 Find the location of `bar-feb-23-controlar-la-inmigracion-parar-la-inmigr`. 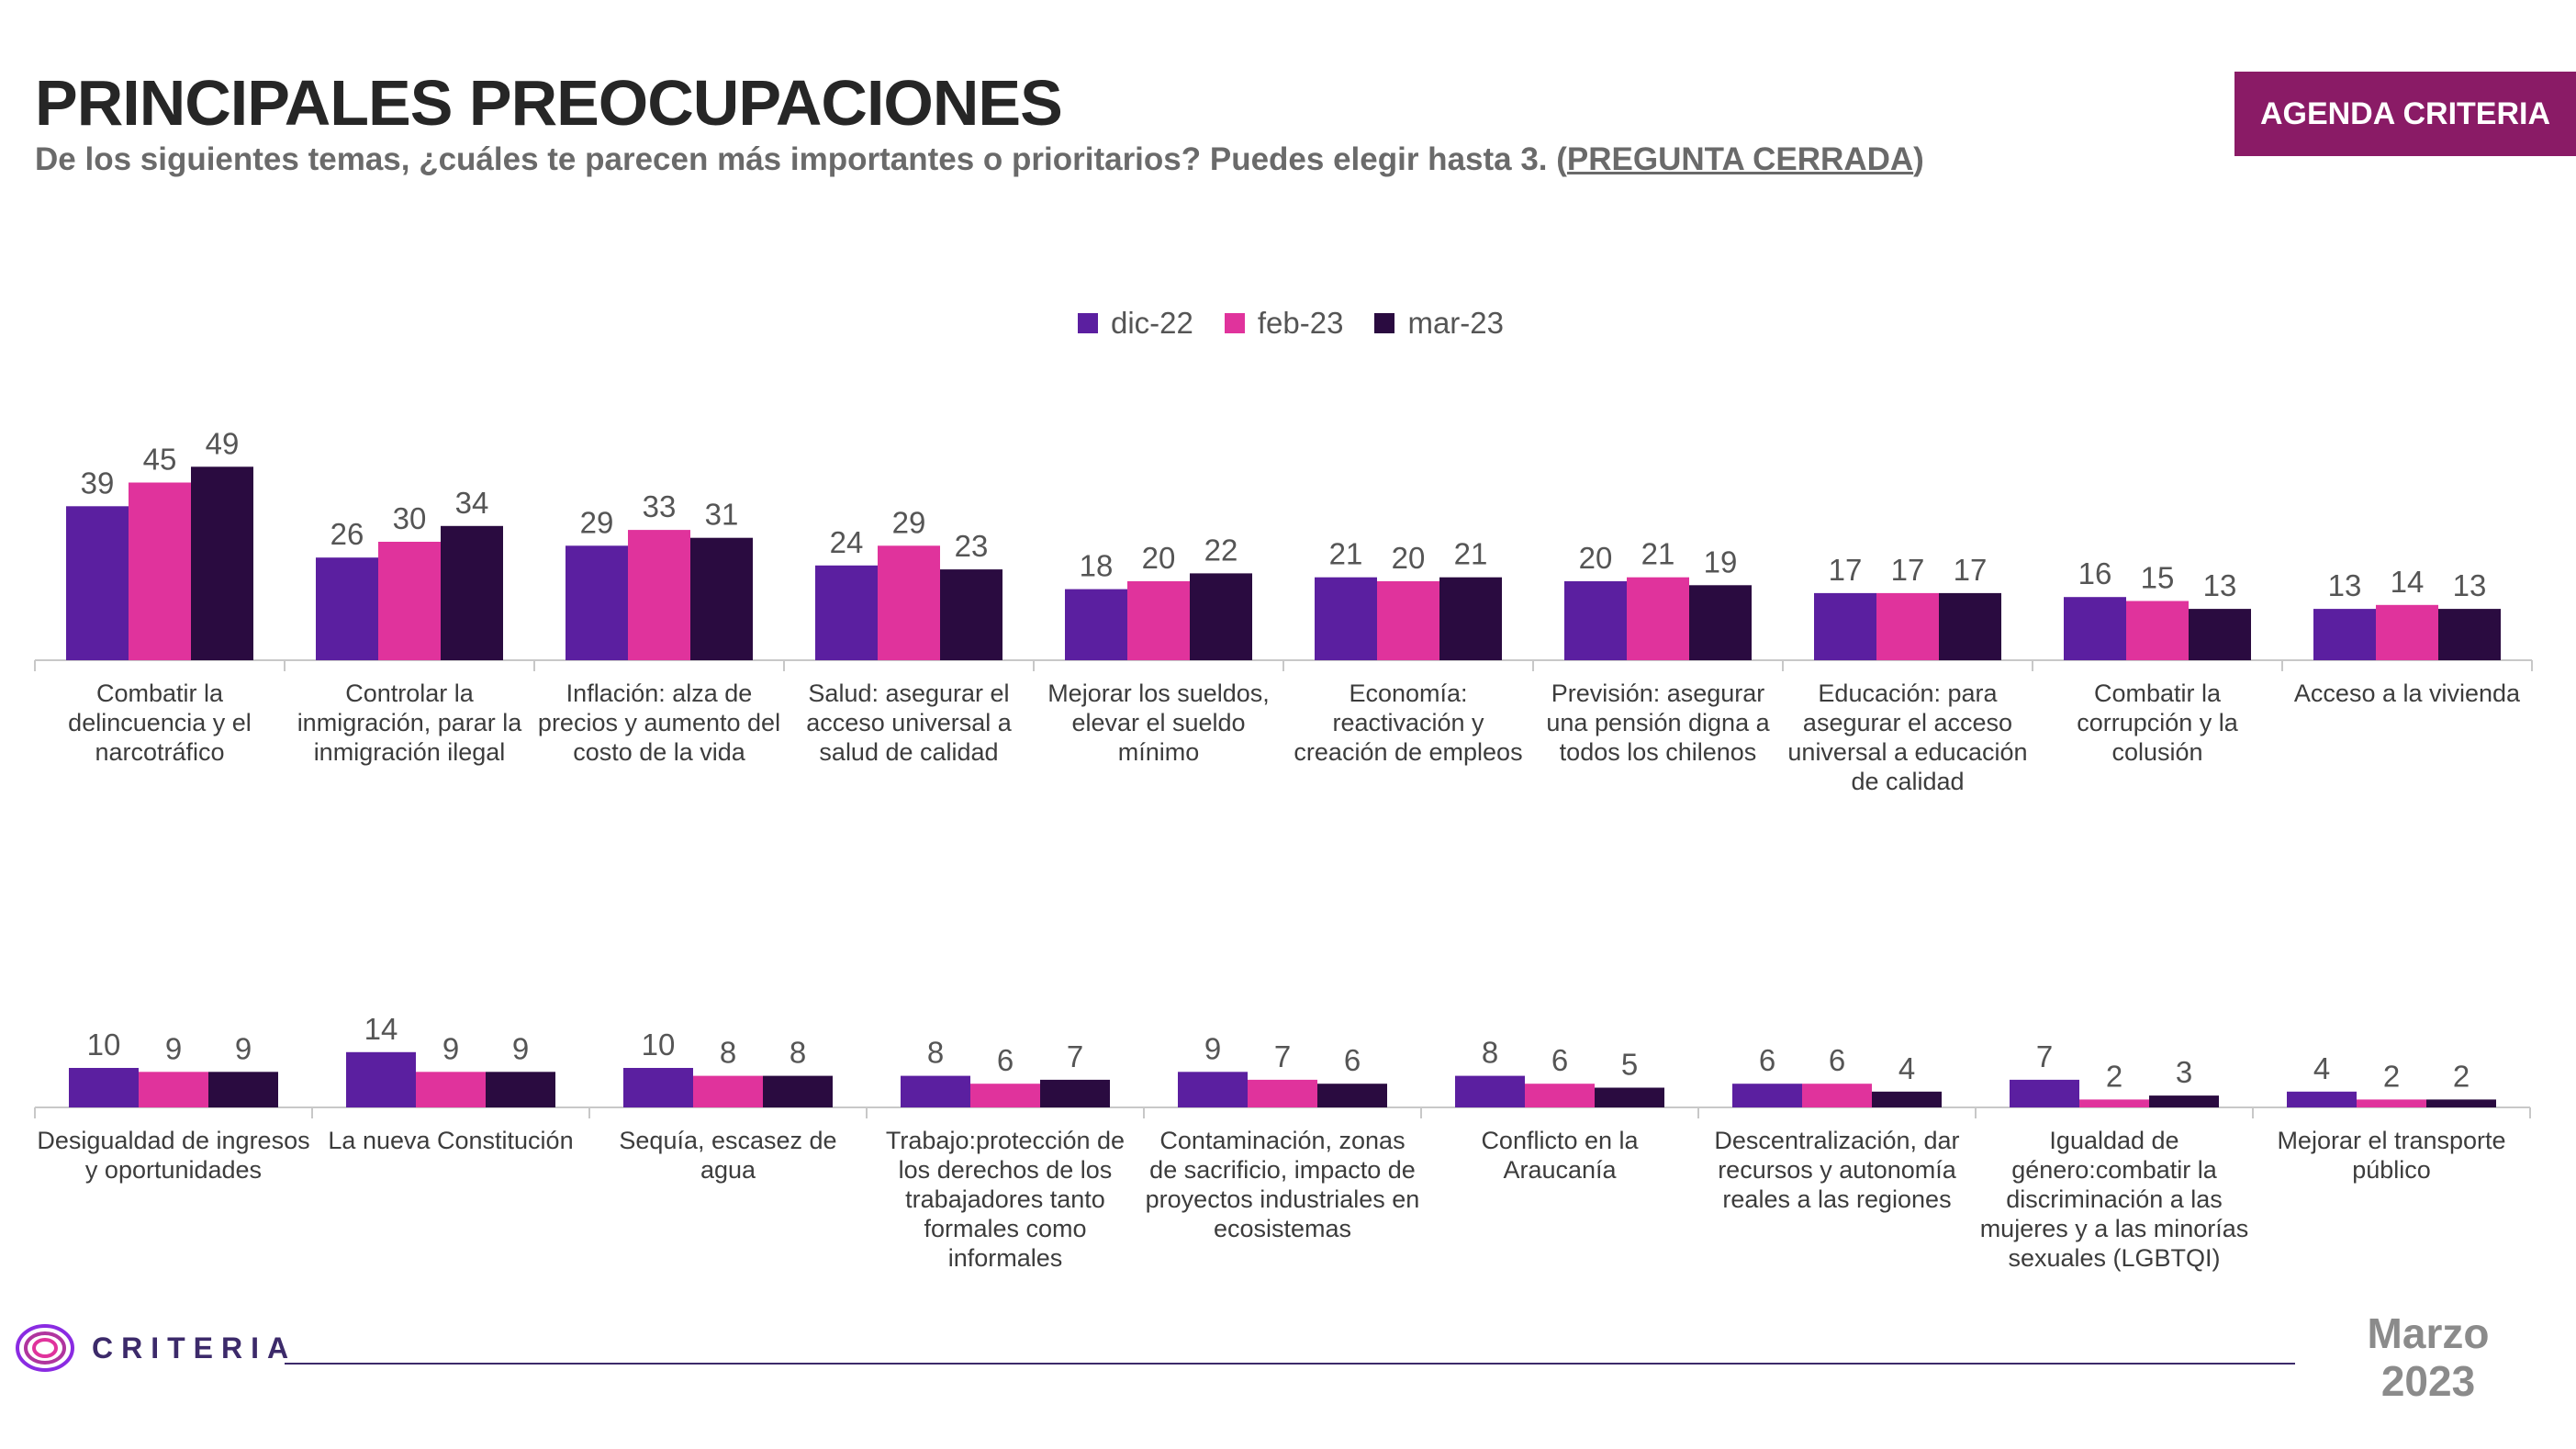

bar-feb-23-controlar-la-inmigracion-parar-la-inmigr is located at coordinates (409, 601).